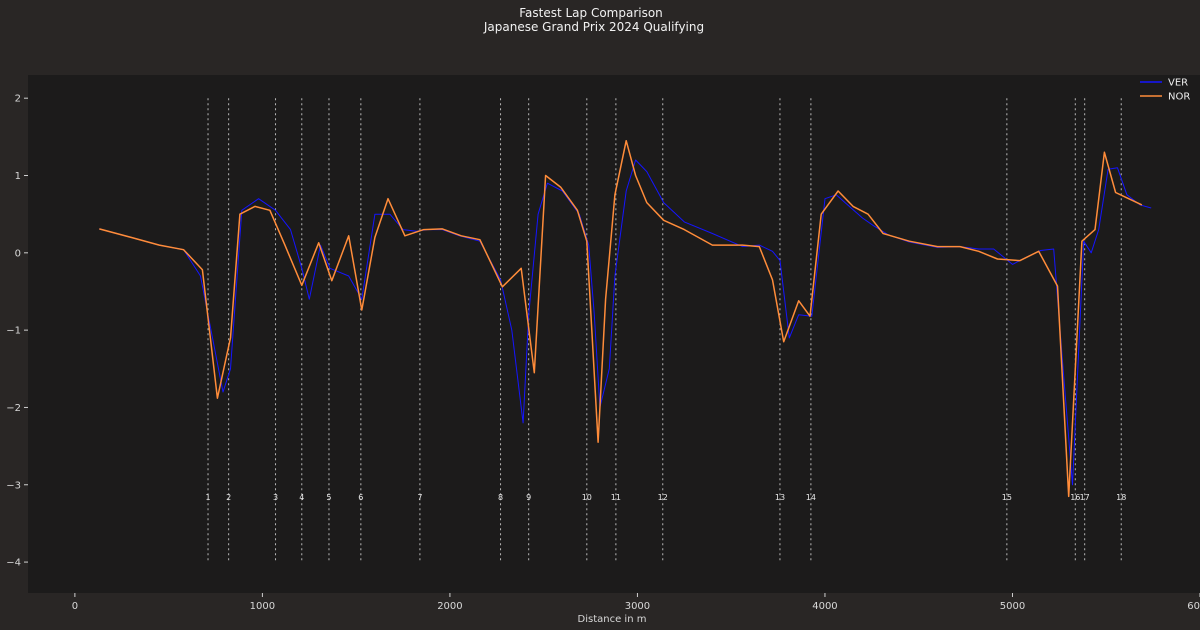  I want to click on corner-label: 5, so click(328, 497).